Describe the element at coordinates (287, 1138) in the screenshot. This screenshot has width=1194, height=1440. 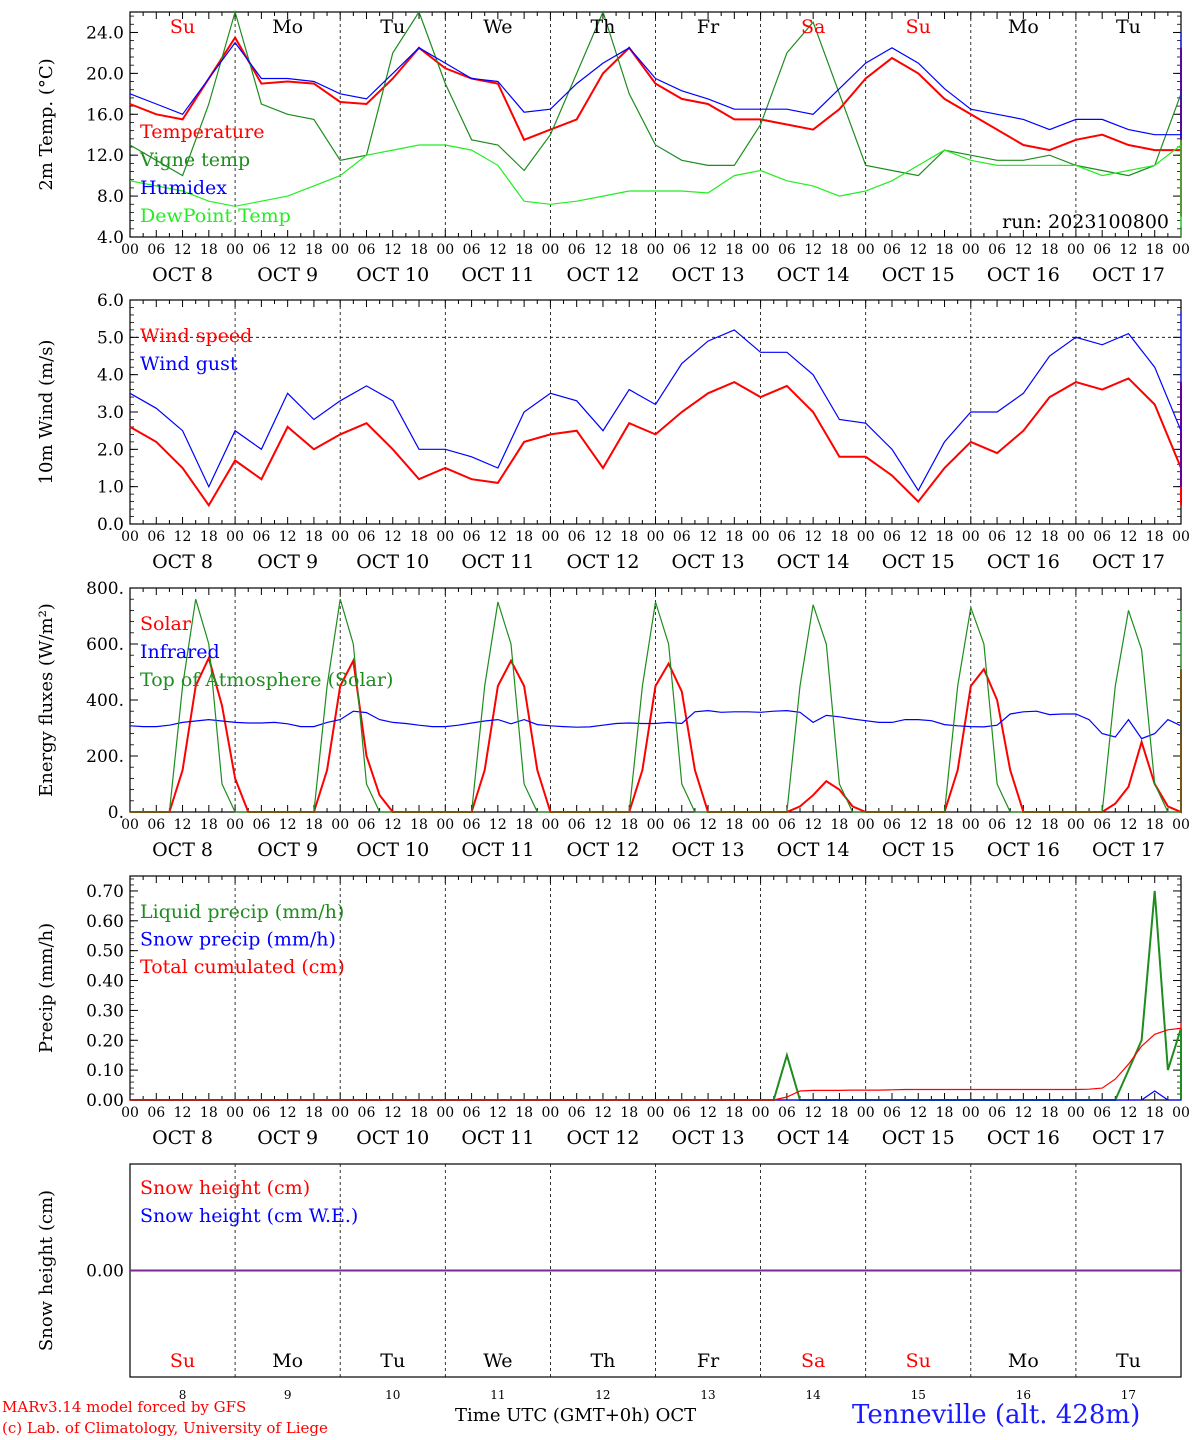
I see `day-label: OCT 9` at that location.